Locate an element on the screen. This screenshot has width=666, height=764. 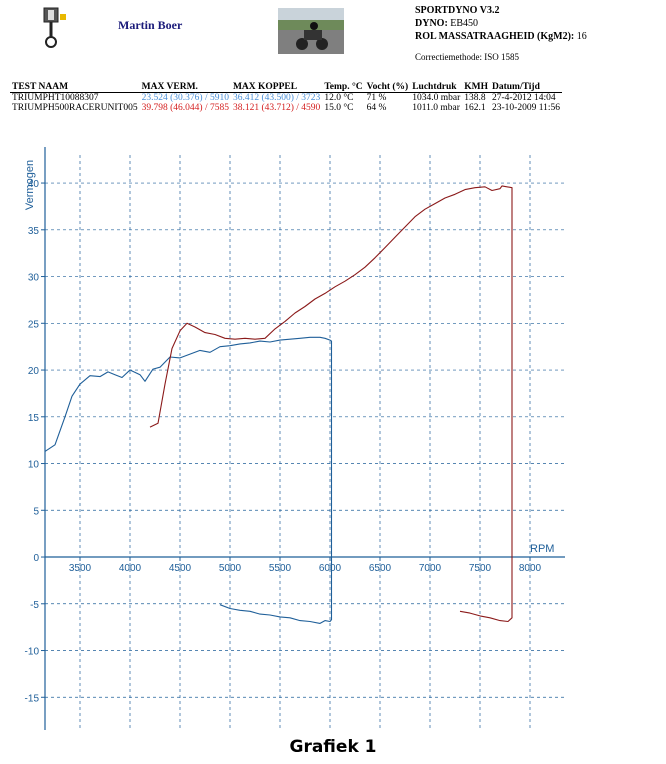
y-tick-label: -5 is located at coordinates (34, 605).